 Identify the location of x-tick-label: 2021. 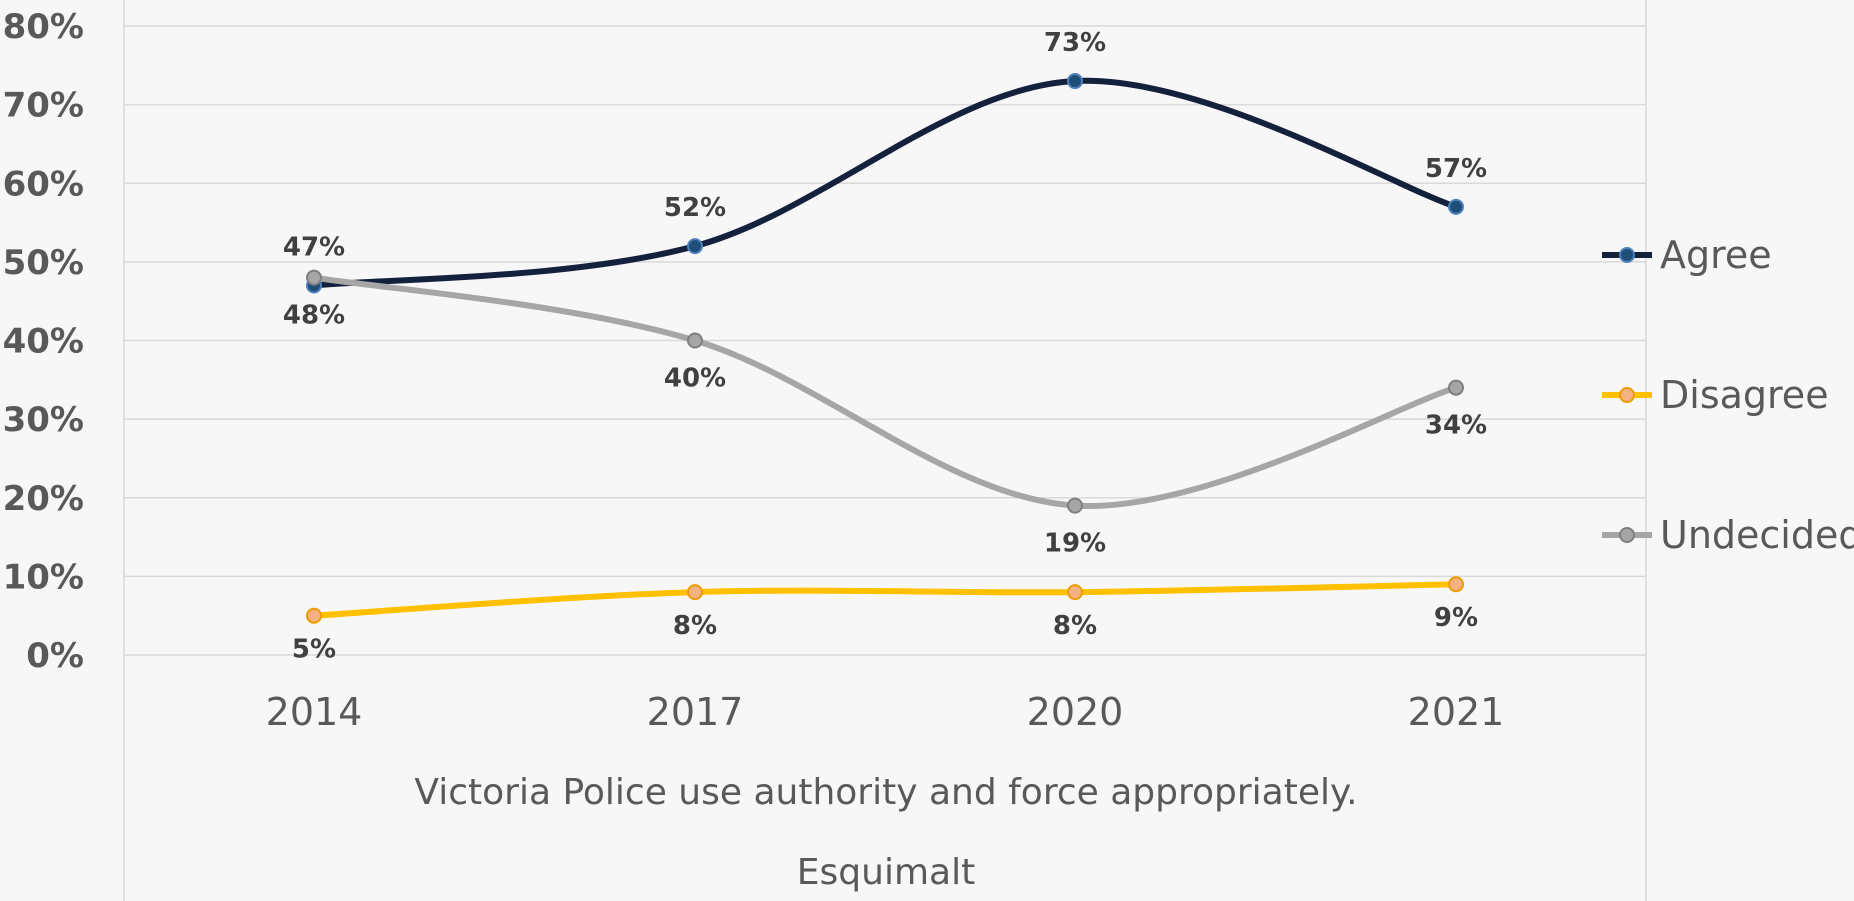
(1456, 712).